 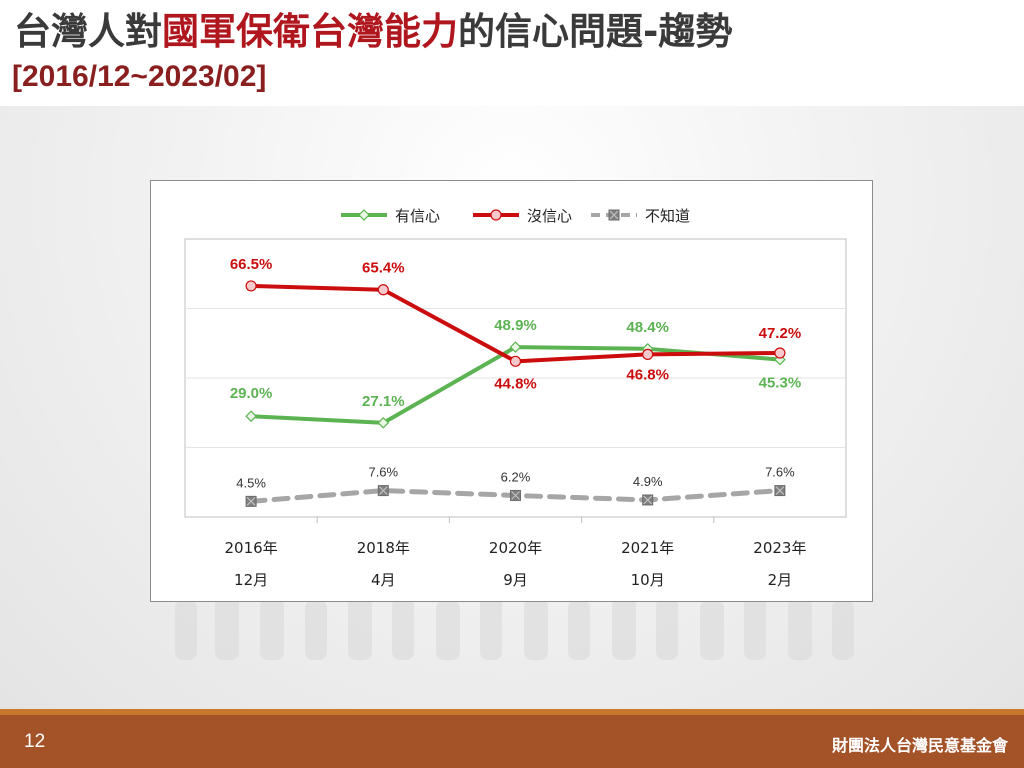 What do you see at coordinates (919, 745) in the screenshot?
I see `organization-name: 財團法人台灣民意基金會` at bounding box center [919, 745].